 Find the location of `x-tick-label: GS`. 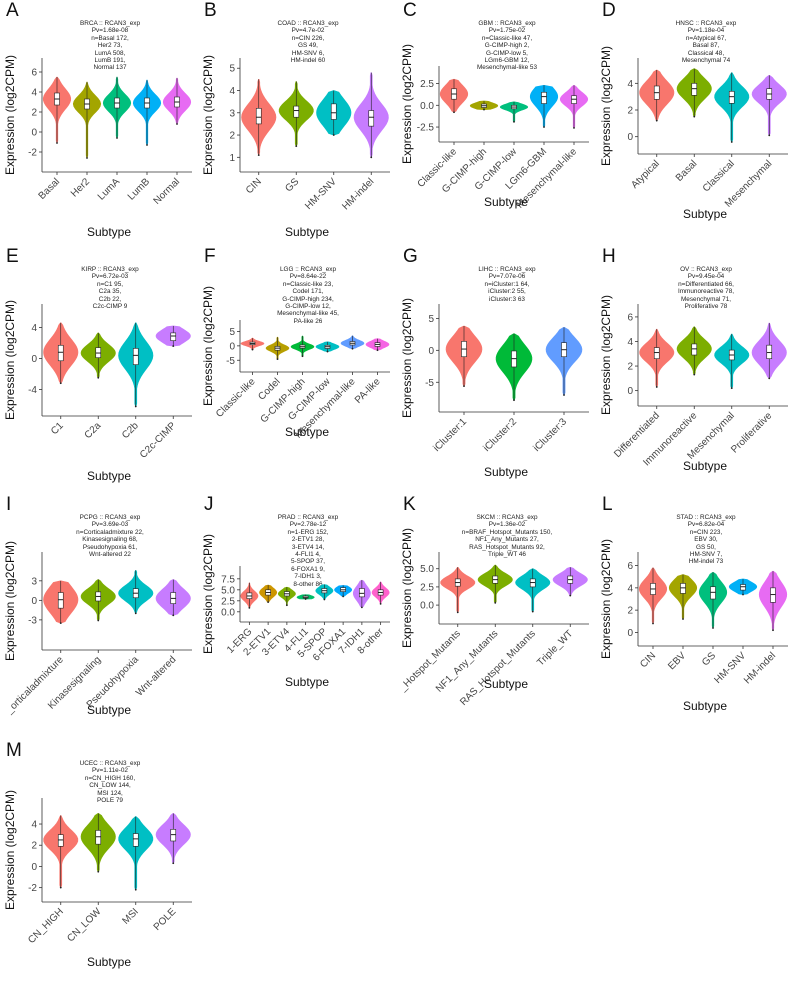

x-tick-label: GS is located at coordinates (709, 659).